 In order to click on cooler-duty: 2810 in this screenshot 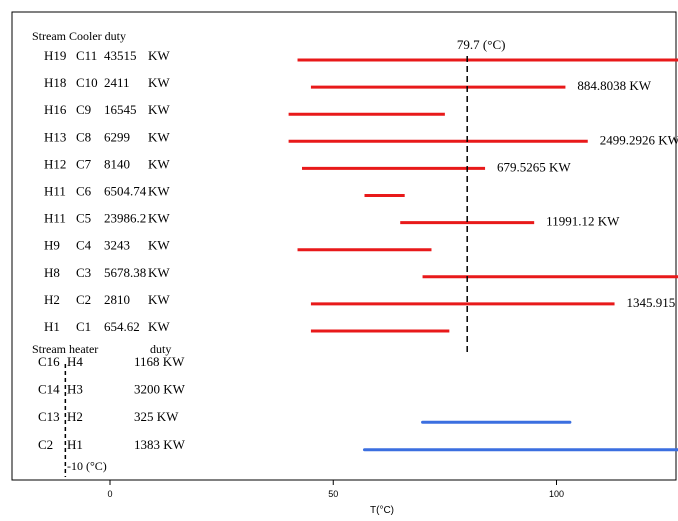, I will do `click(117, 299)`.